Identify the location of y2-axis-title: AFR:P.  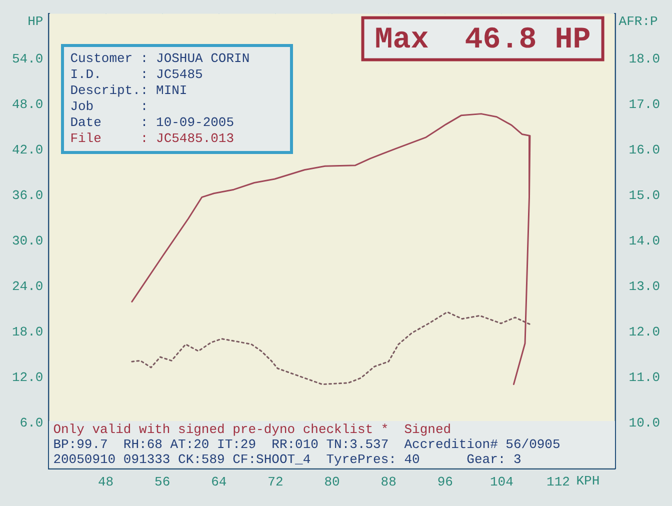
(638, 22).